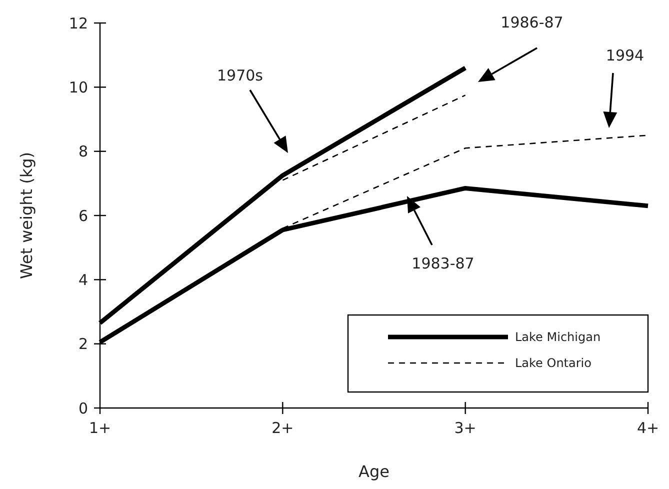 This screenshot has width=669, height=489. Describe the element at coordinates (78, 87) in the screenshot. I see `y-tick-label: 10` at that location.